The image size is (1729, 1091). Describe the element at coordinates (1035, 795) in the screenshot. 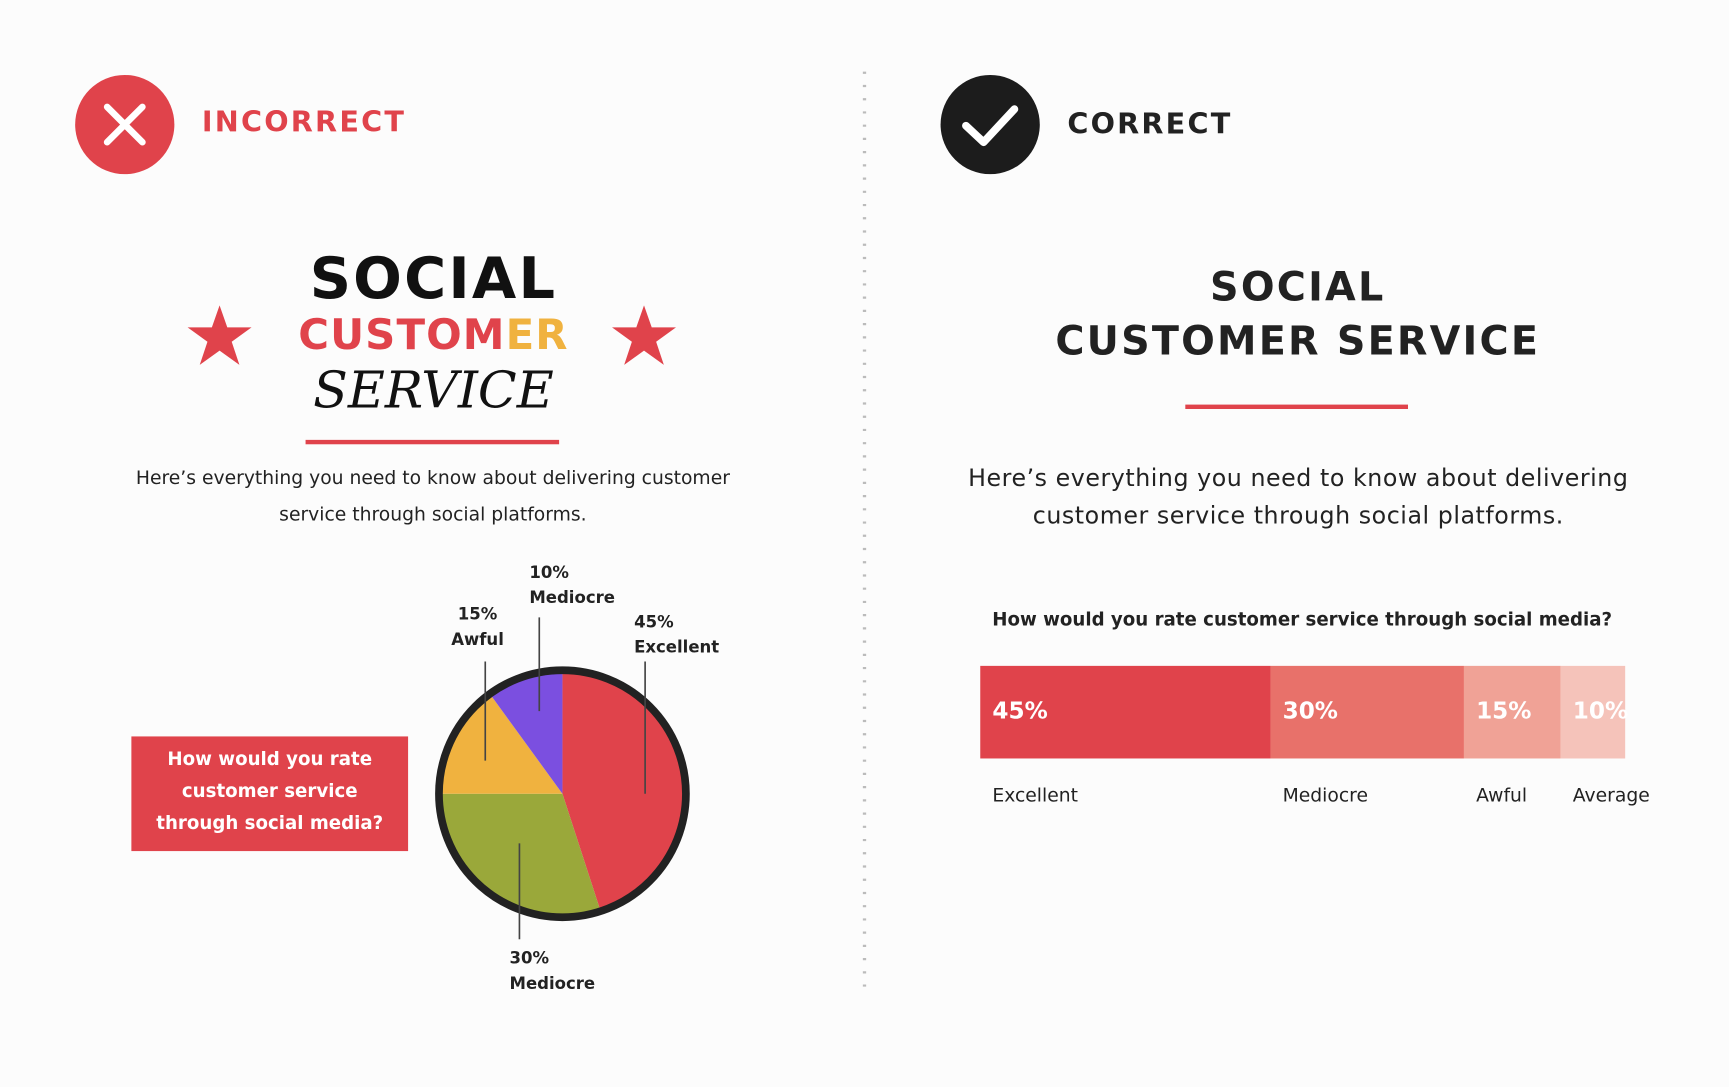

I see `legend-label: Excellent` at that location.